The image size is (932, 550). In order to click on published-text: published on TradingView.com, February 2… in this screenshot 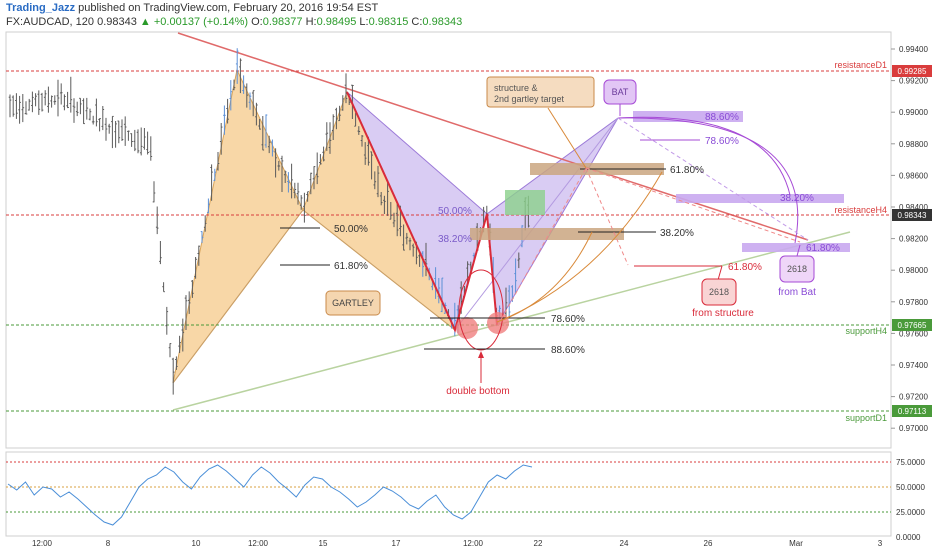, I will do `click(228, 8)`.